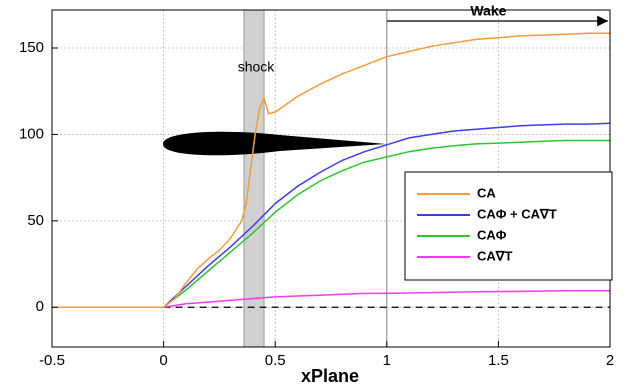 The width and height of the screenshot is (625, 387). Describe the element at coordinates (498, 360) in the screenshot. I see `x-tick-label: 1.5` at that location.